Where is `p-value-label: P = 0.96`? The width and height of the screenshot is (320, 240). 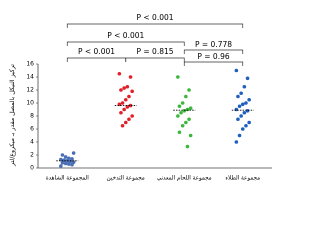
p-value-label: P = 0.96 is located at coordinates (213, 56).